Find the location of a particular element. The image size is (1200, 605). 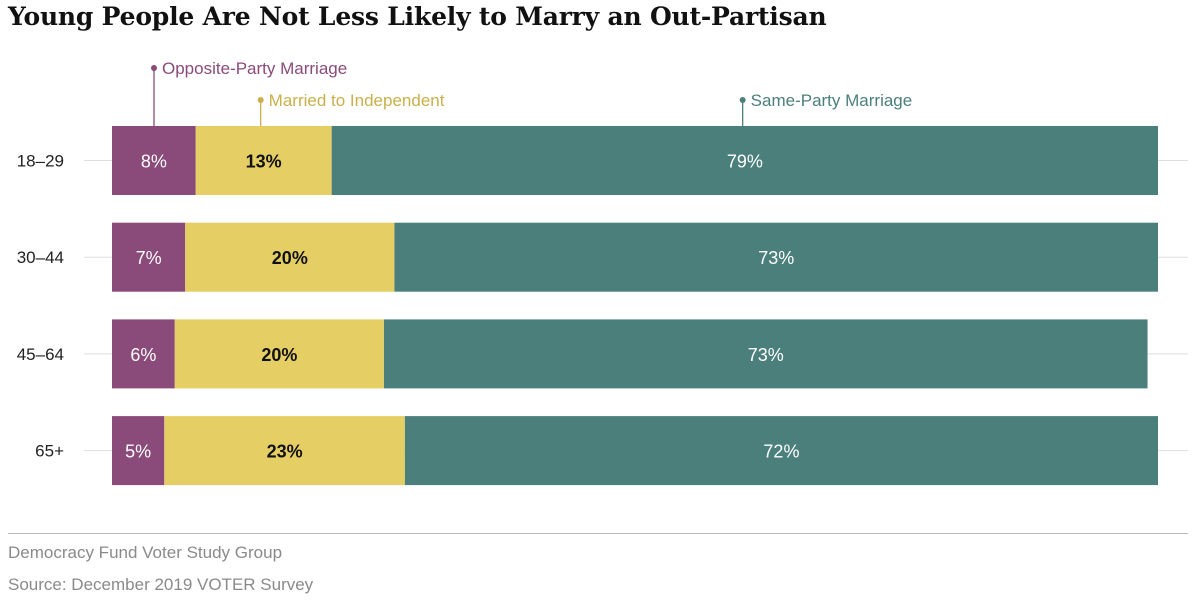

data-label: 8% is located at coordinates (154, 162).